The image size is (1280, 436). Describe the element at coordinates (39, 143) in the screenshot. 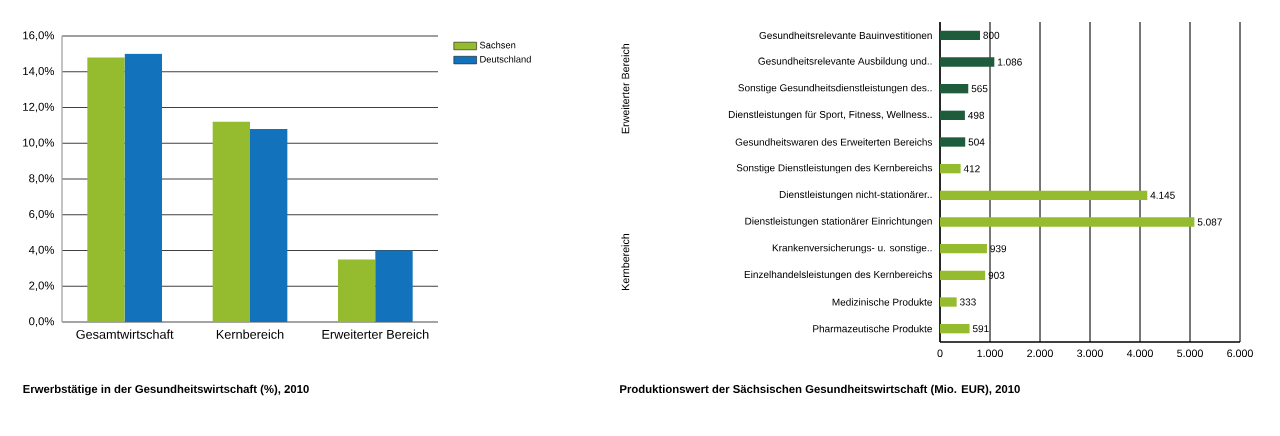

I see `y-tick-label: 10,0%` at that location.